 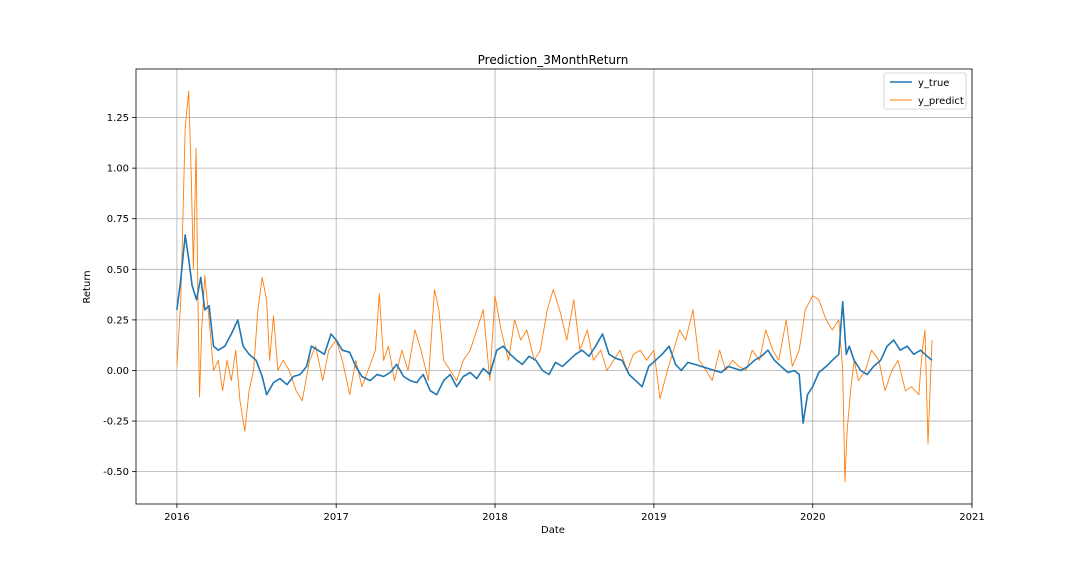 I want to click on y-tick-label: 0.00, so click(x=118, y=371).